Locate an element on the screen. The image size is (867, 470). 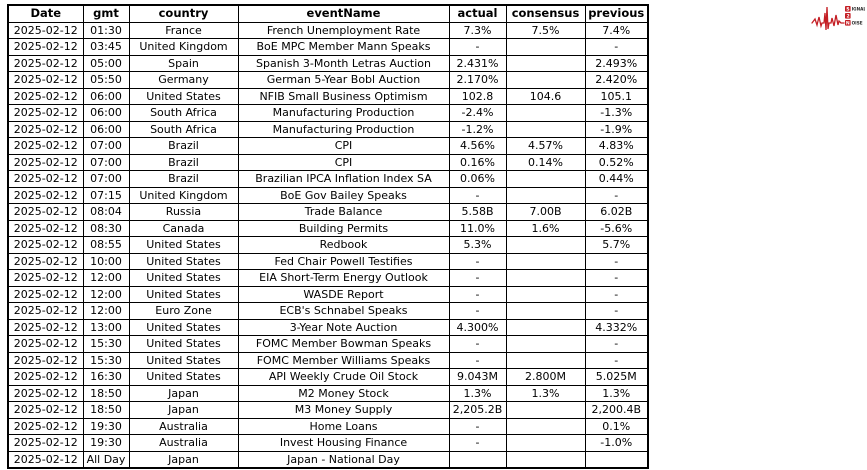
table-cell: 19:30 is located at coordinates (106, 426).